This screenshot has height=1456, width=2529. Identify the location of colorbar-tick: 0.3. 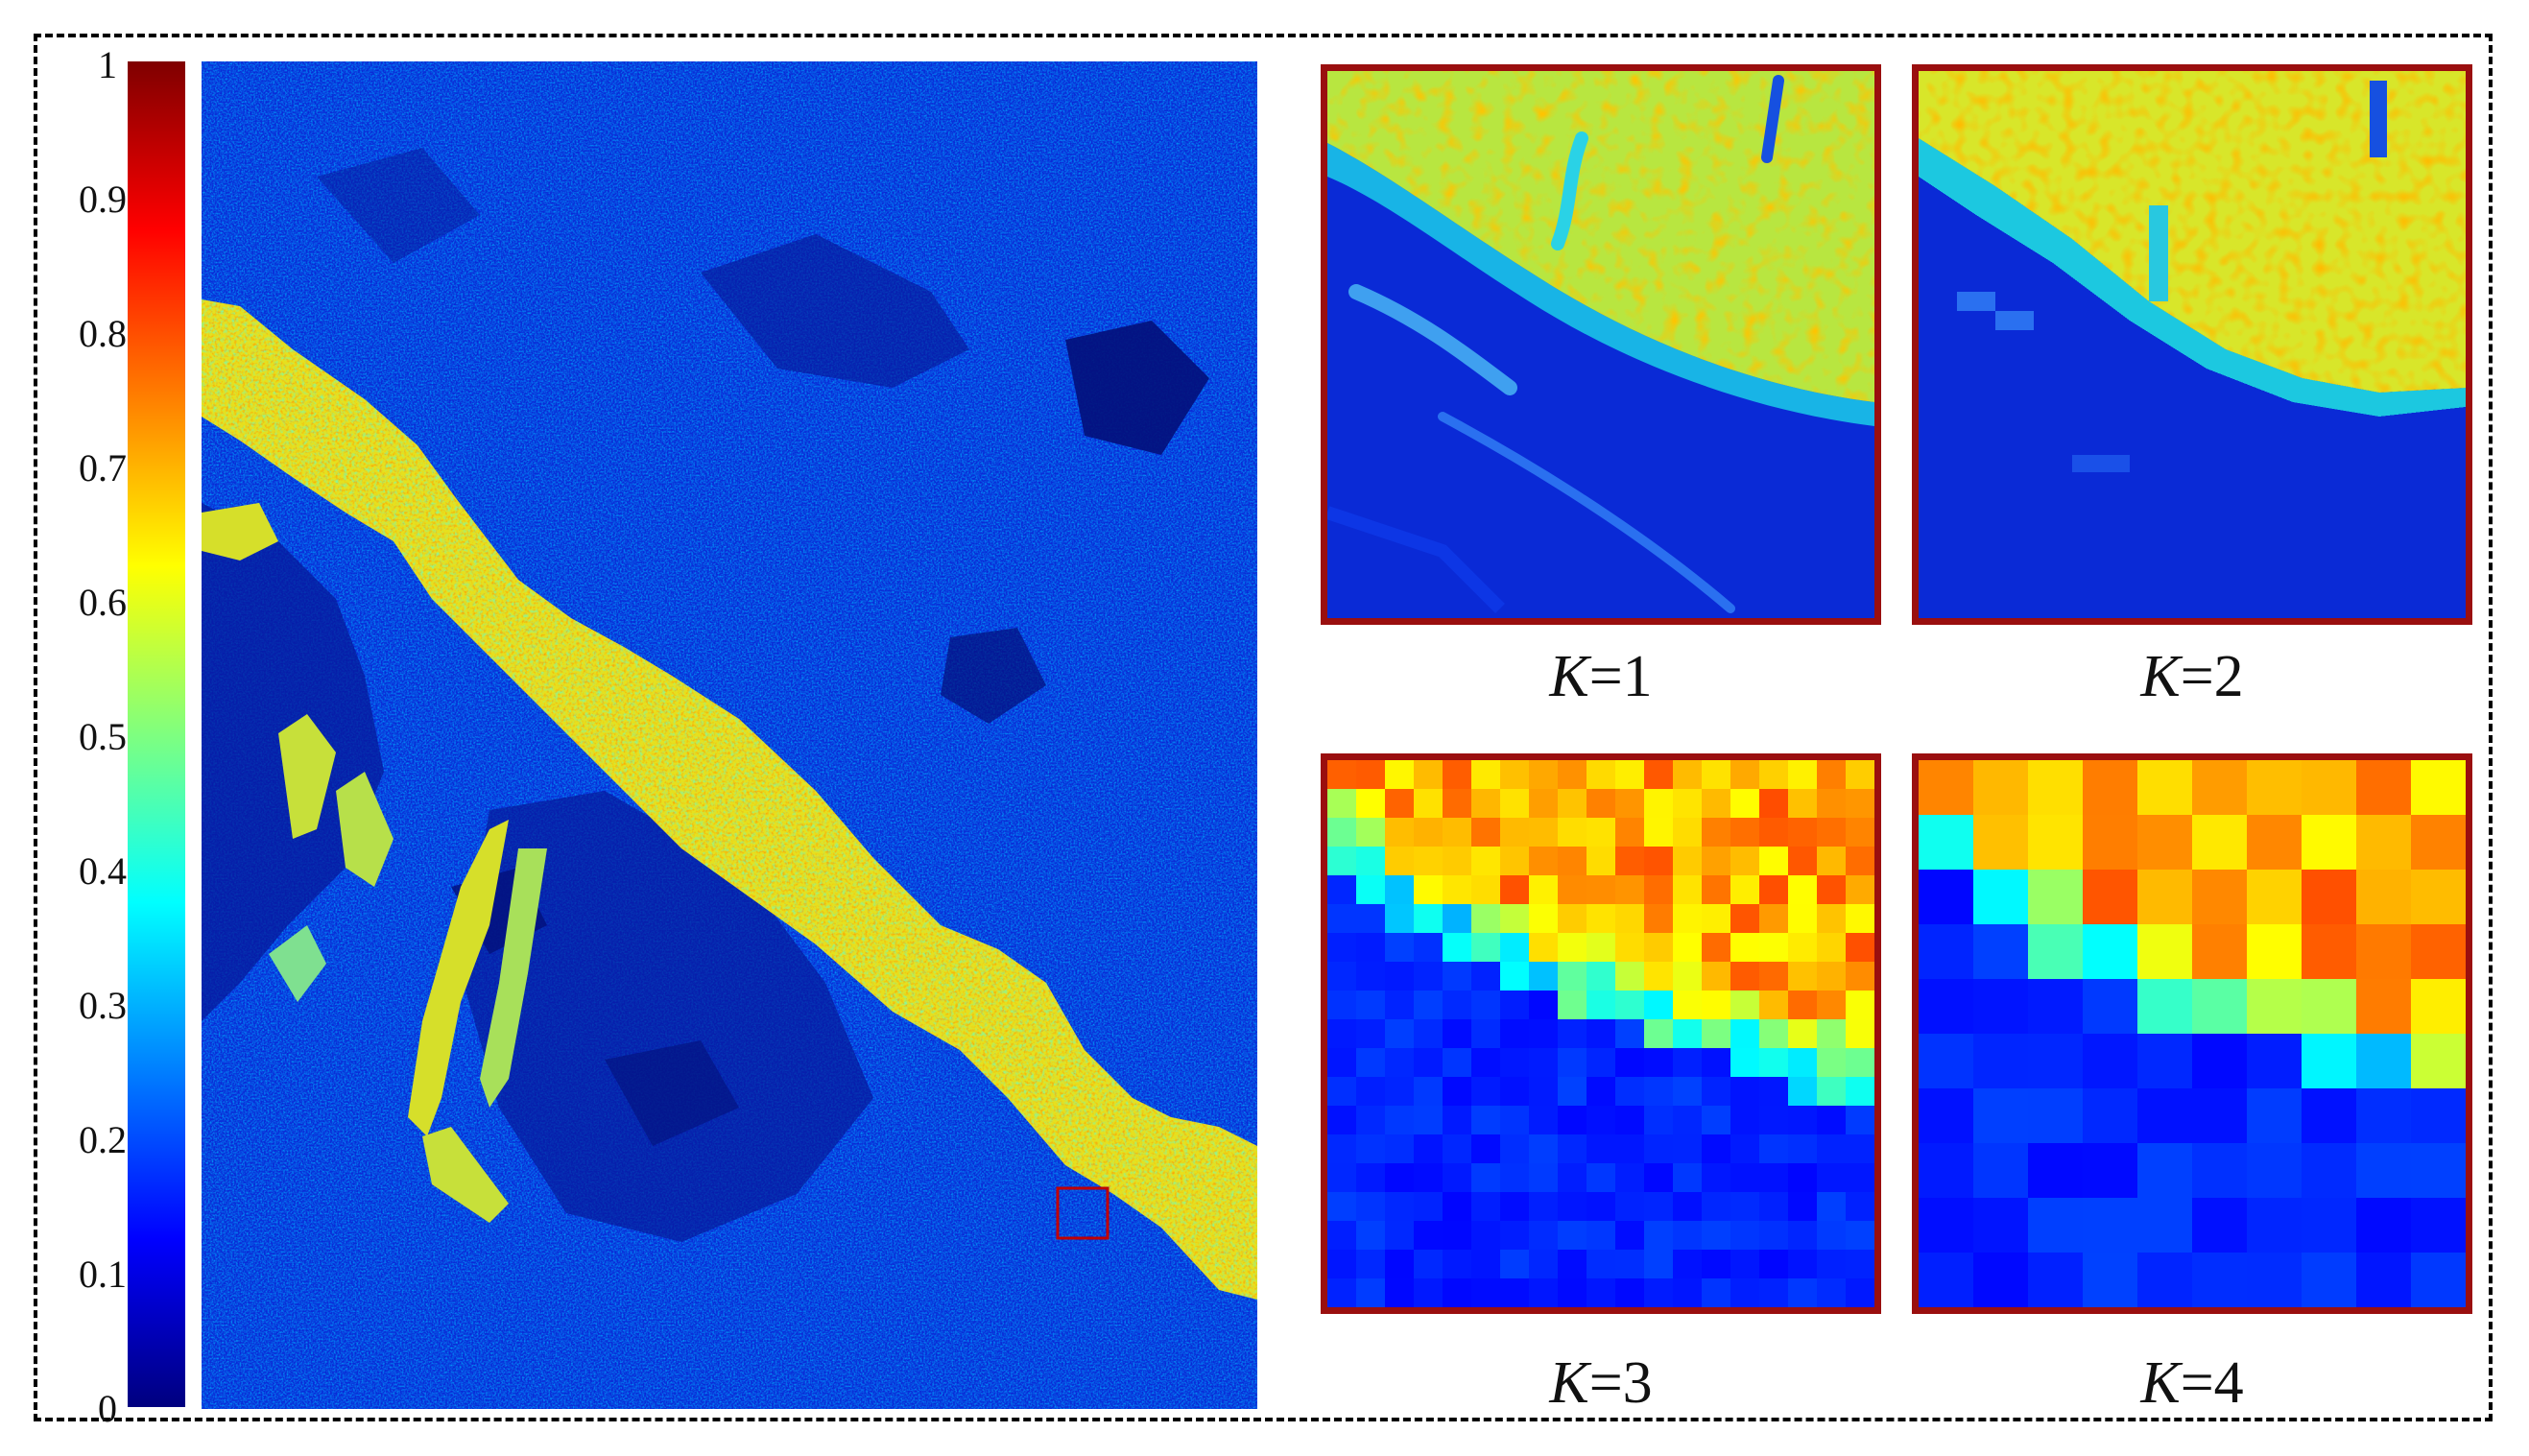
(103, 1005).